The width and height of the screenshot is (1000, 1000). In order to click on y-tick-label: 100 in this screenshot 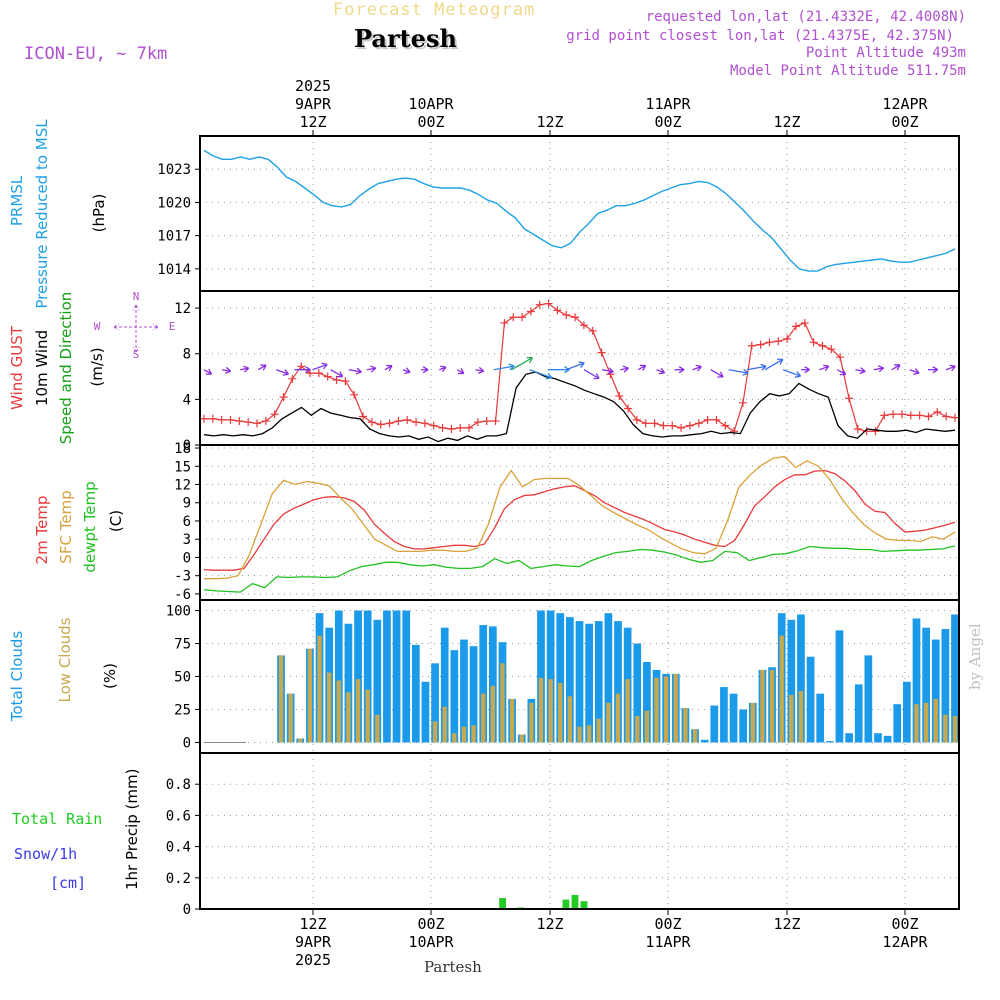, I will do `click(178, 612)`.